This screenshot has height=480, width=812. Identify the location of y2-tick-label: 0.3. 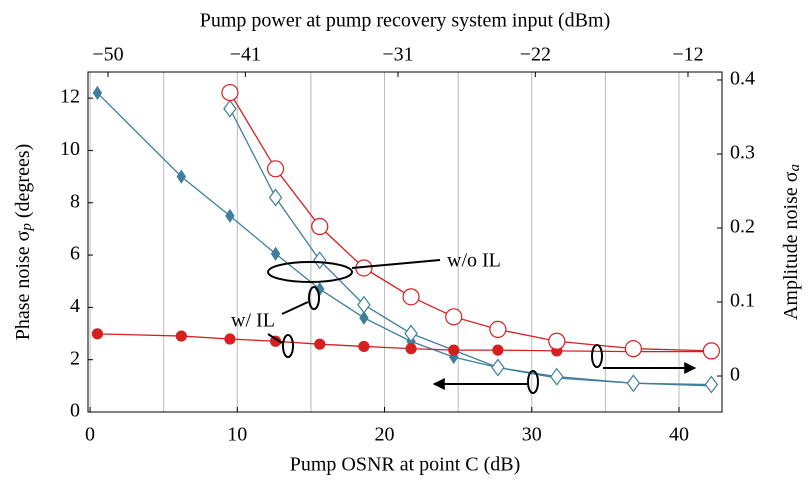
(742, 153).